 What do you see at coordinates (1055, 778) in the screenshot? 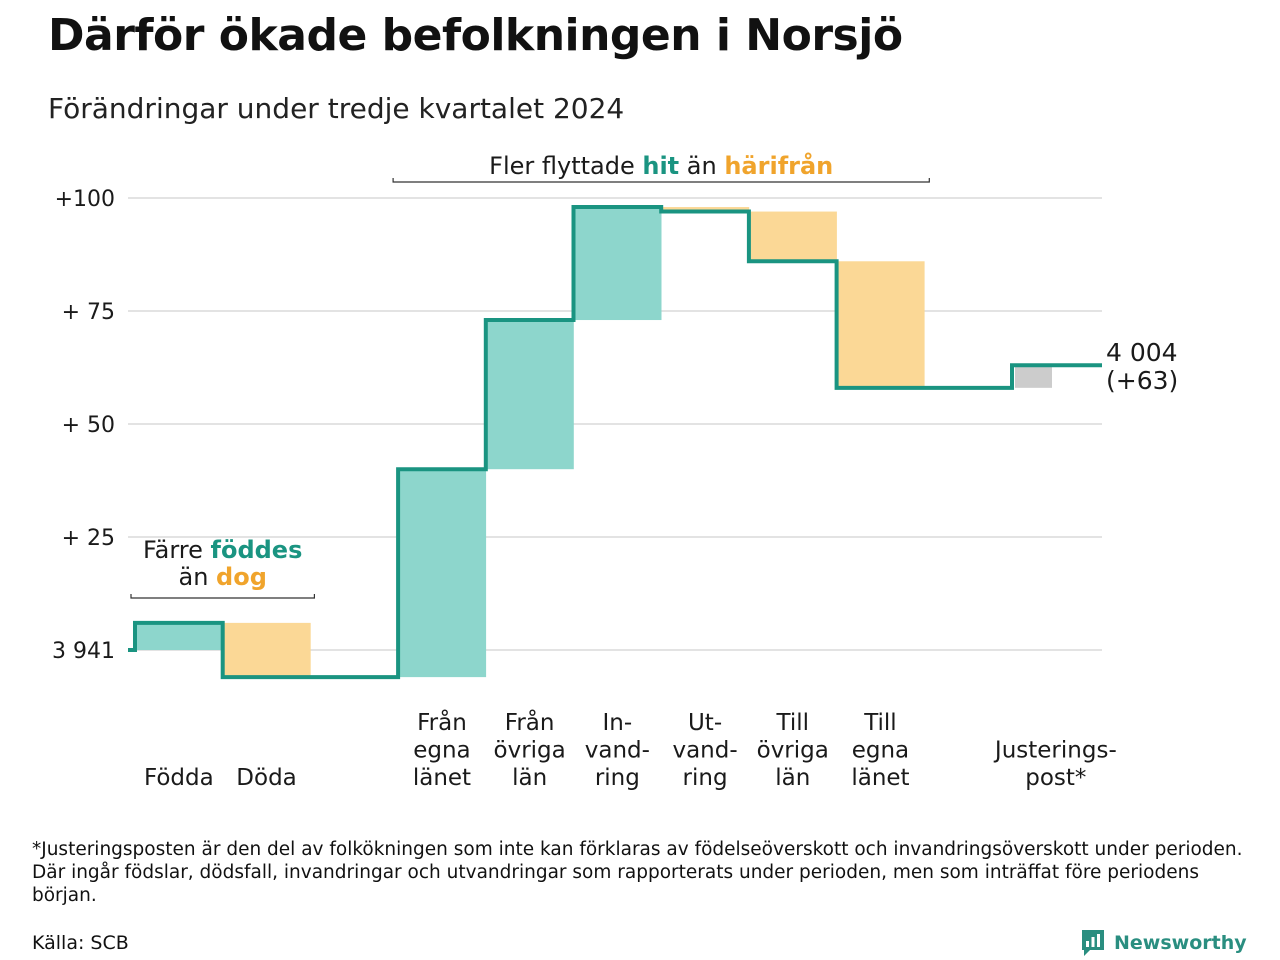
I see `x-category-label-line: post*` at bounding box center [1055, 778].